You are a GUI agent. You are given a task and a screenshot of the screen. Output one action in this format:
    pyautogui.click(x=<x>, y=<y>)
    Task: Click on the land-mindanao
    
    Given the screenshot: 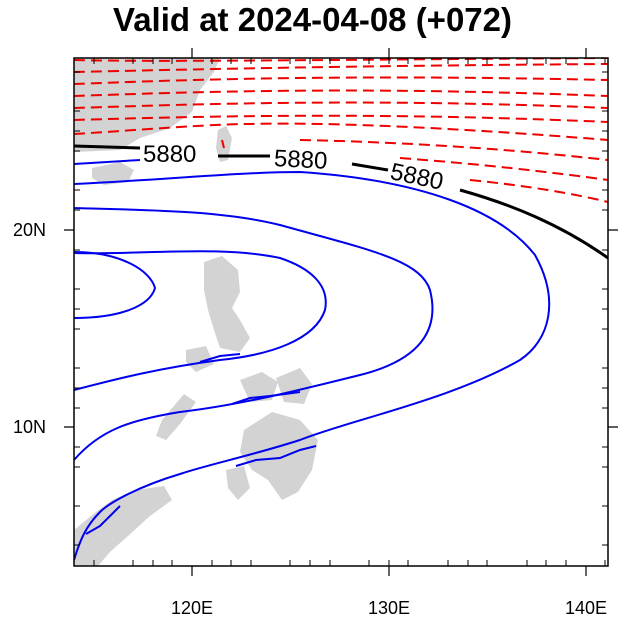 What is the action you would take?
    pyautogui.click(x=279, y=456)
    